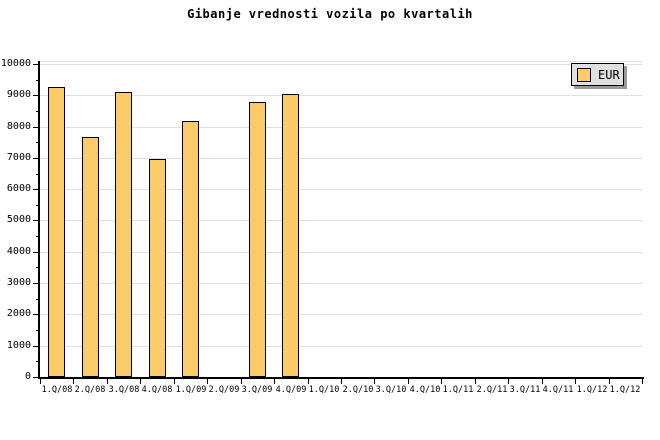 The height and width of the screenshot is (440, 660). Describe the element at coordinates (18, 188) in the screenshot. I see `y-tick-label: 6000` at that location.